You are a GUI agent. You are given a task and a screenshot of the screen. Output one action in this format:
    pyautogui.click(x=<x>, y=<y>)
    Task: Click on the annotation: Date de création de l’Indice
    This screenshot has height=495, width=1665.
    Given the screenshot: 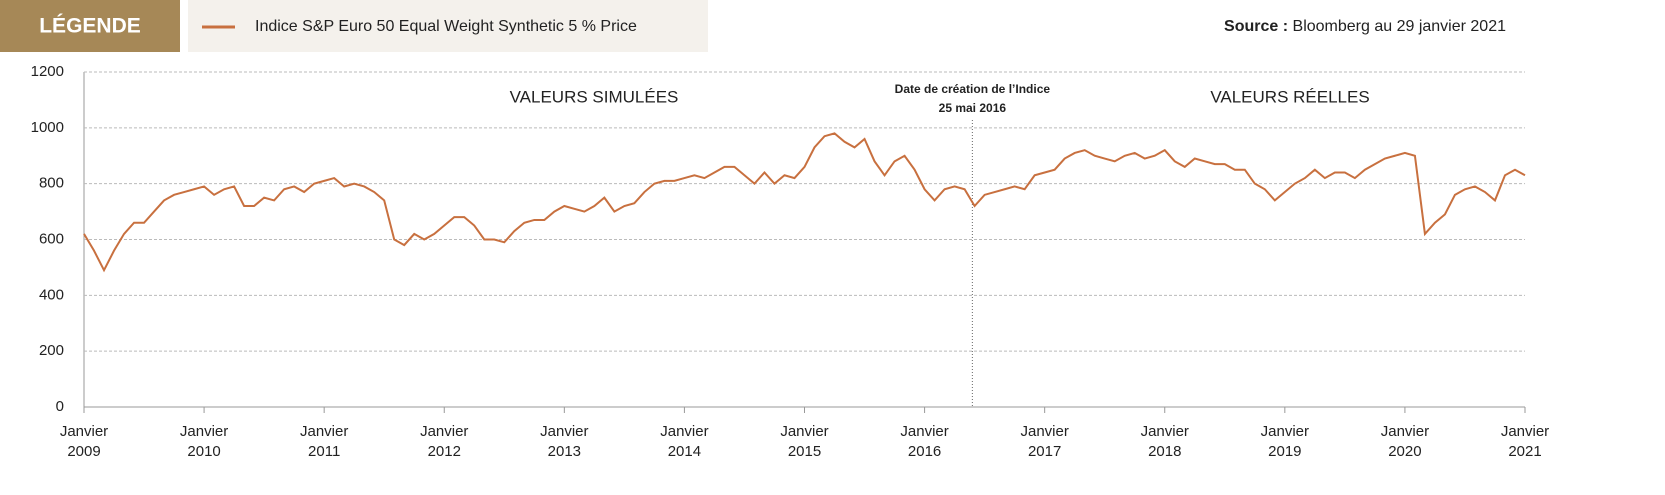 What is the action you would take?
    pyautogui.click(x=973, y=89)
    